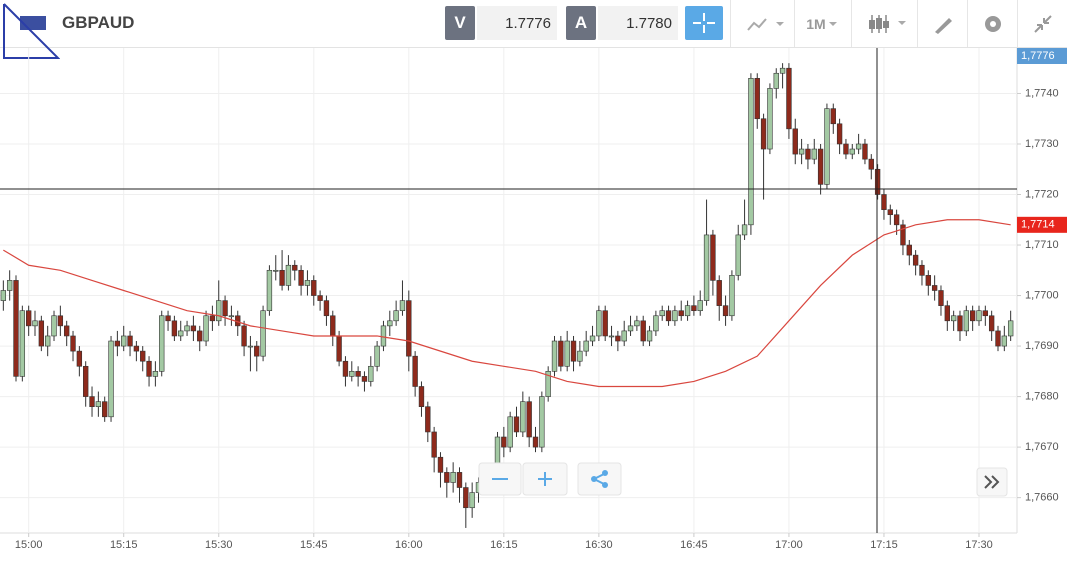  What do you see at coordinates (1042, 498) in the screenshot?
I see `y-tick-label: 1,7660` at bounding box center [1042, 498].